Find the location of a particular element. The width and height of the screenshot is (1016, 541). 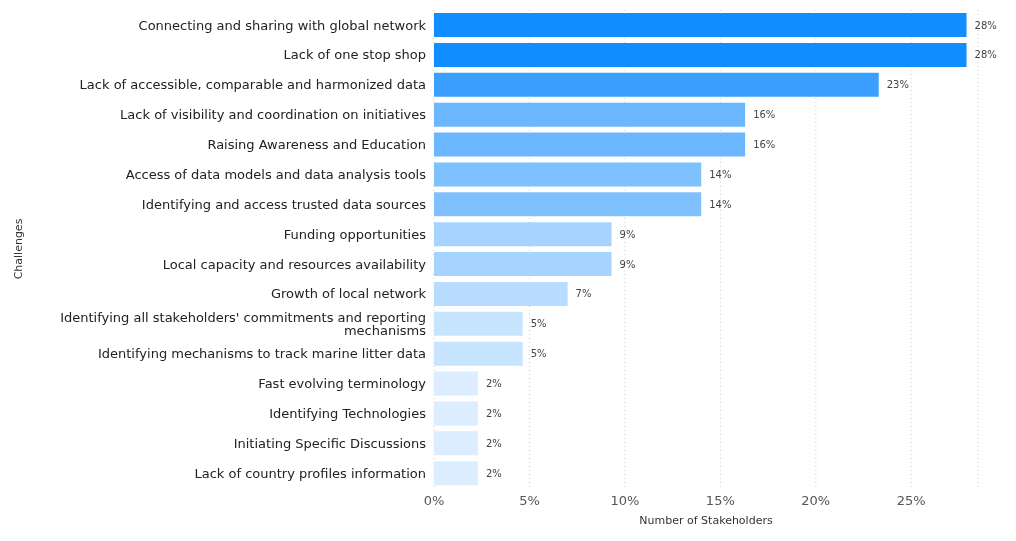

x-tick-label: 0% is located at coordinates (434, 501).